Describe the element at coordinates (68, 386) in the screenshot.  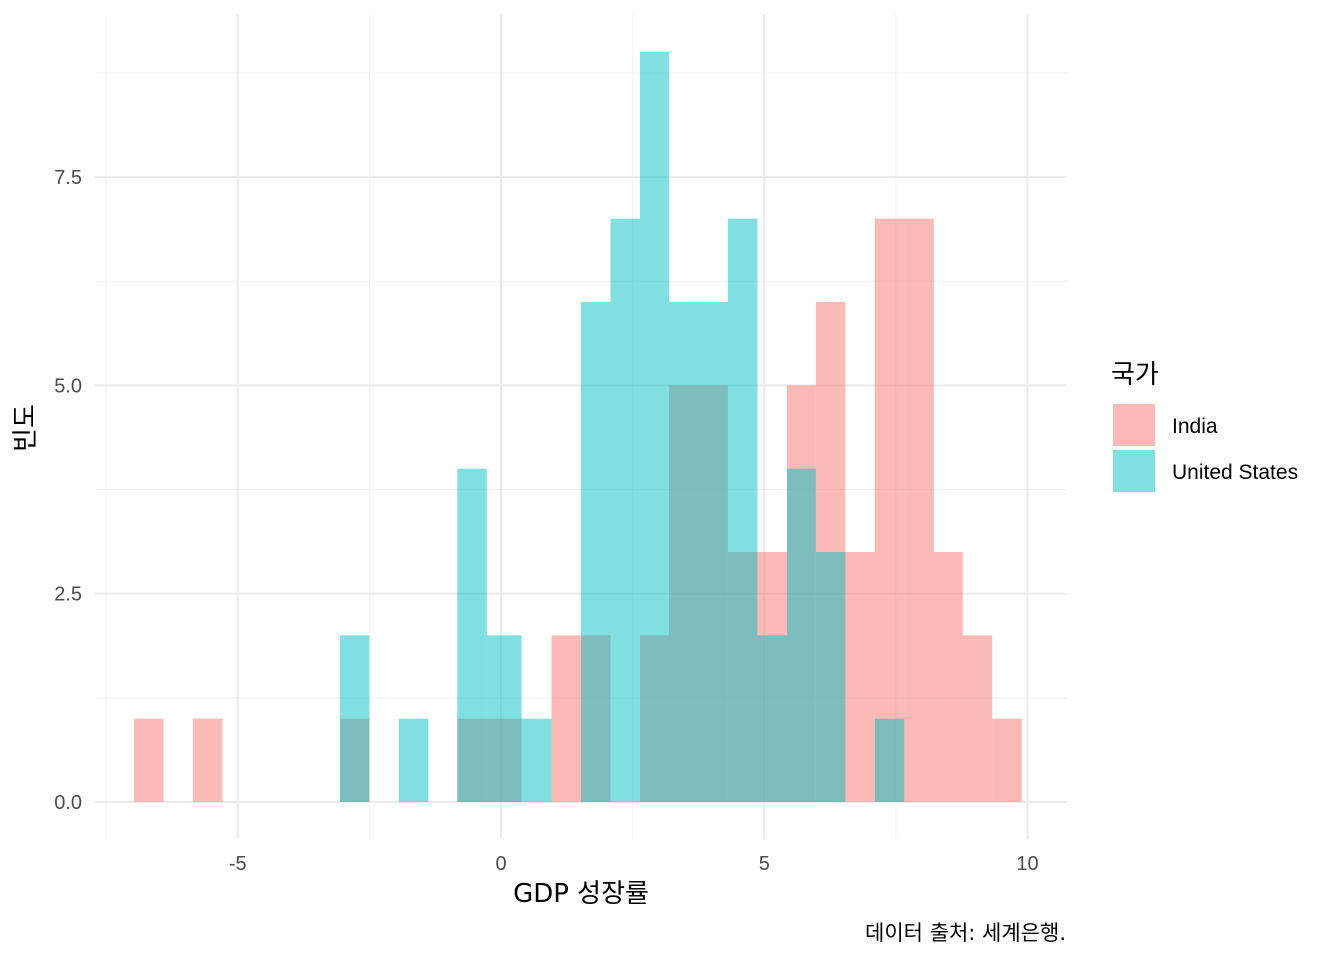
I see `y-tick-label: 5.0` at that location.